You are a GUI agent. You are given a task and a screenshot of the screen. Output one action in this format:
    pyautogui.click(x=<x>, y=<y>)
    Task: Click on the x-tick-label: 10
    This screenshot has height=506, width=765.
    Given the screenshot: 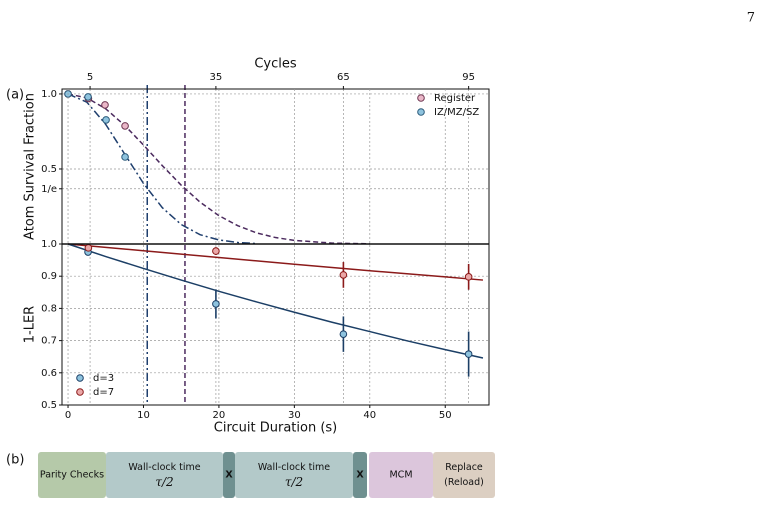 What is the action you would take?
    pyautogui.click(x=143, y=415)
    